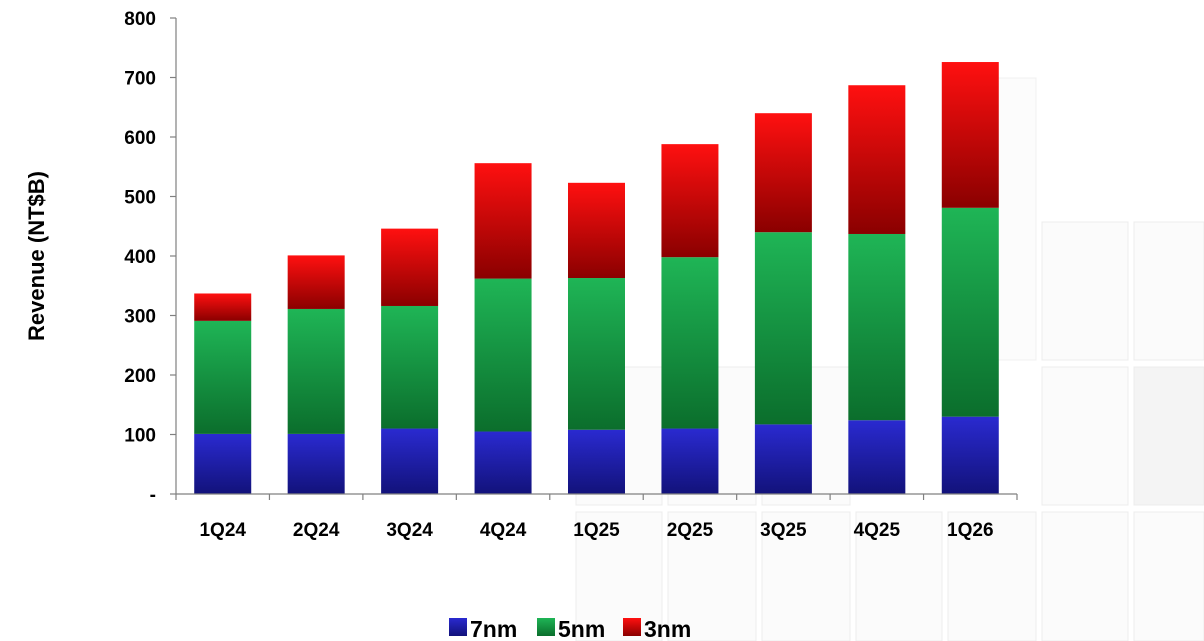 Image resolution: width=1204 pixels, height=641 pixels. I want to click on bar-7nm-1Q25, so click(596, 461).